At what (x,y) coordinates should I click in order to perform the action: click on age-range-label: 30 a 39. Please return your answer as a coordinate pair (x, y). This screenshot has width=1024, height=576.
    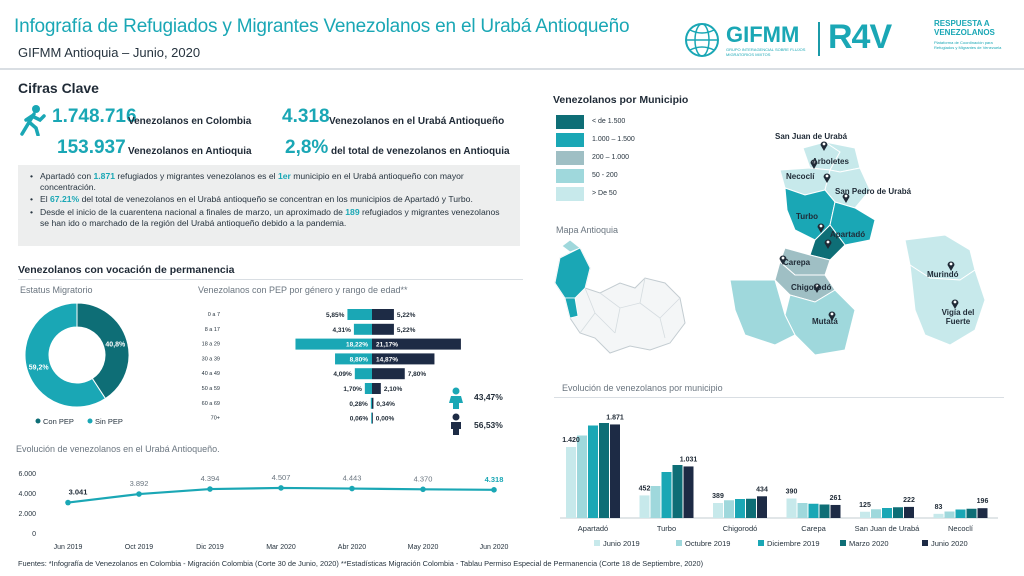
    Looking at the image, I should click on (211, 359).